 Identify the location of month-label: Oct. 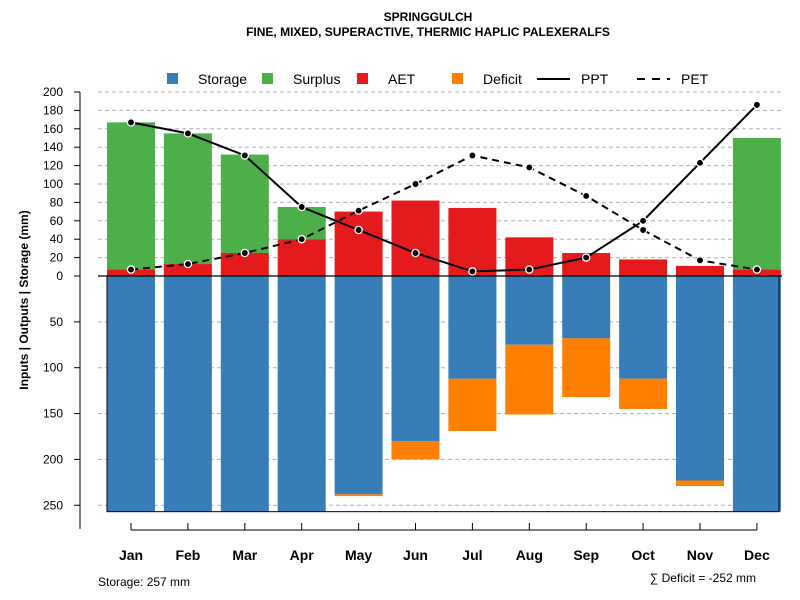
(643, 555).